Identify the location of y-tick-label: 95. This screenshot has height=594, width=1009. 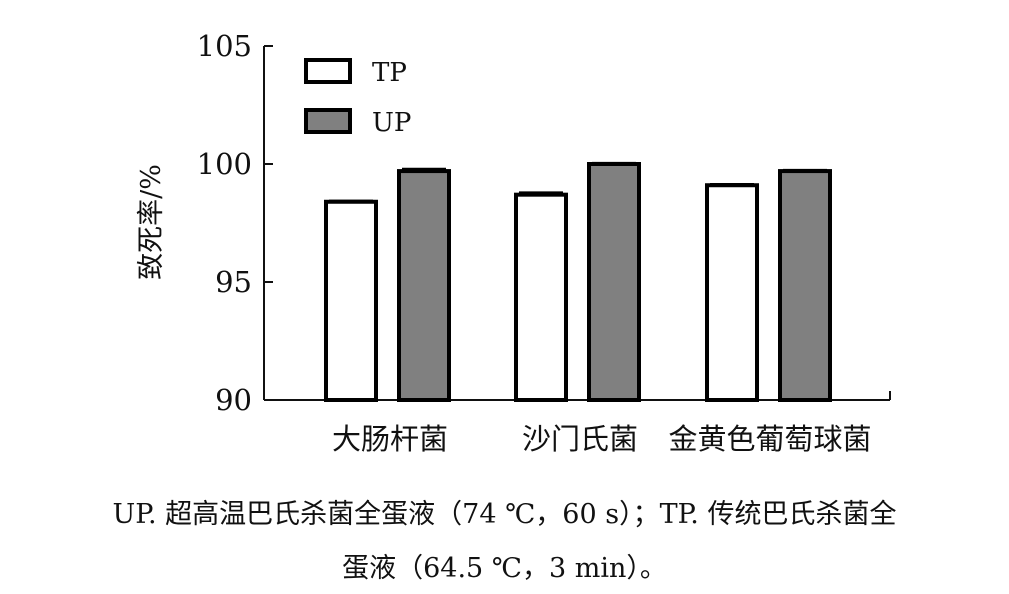
(233, 282).